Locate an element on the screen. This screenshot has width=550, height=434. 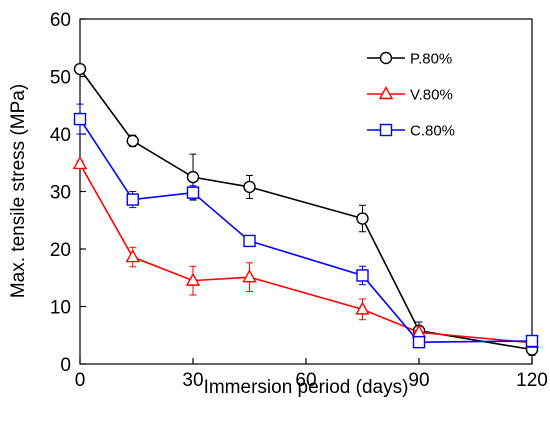
square-marker-icon is located at coordinates (386, 130).